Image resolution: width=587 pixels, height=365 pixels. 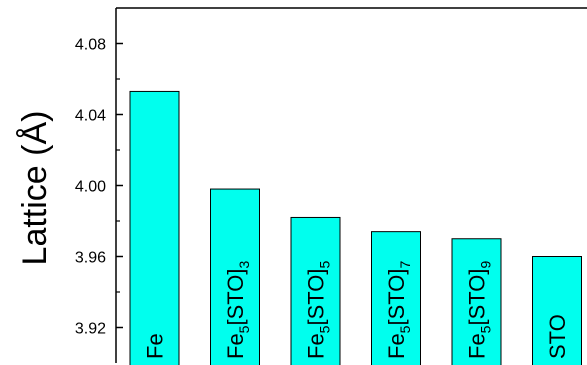 What do you see at coordinates (90, 258) in the screenshot?
I see `y-tick-label: 3.96` at bounding box center [90, 258].